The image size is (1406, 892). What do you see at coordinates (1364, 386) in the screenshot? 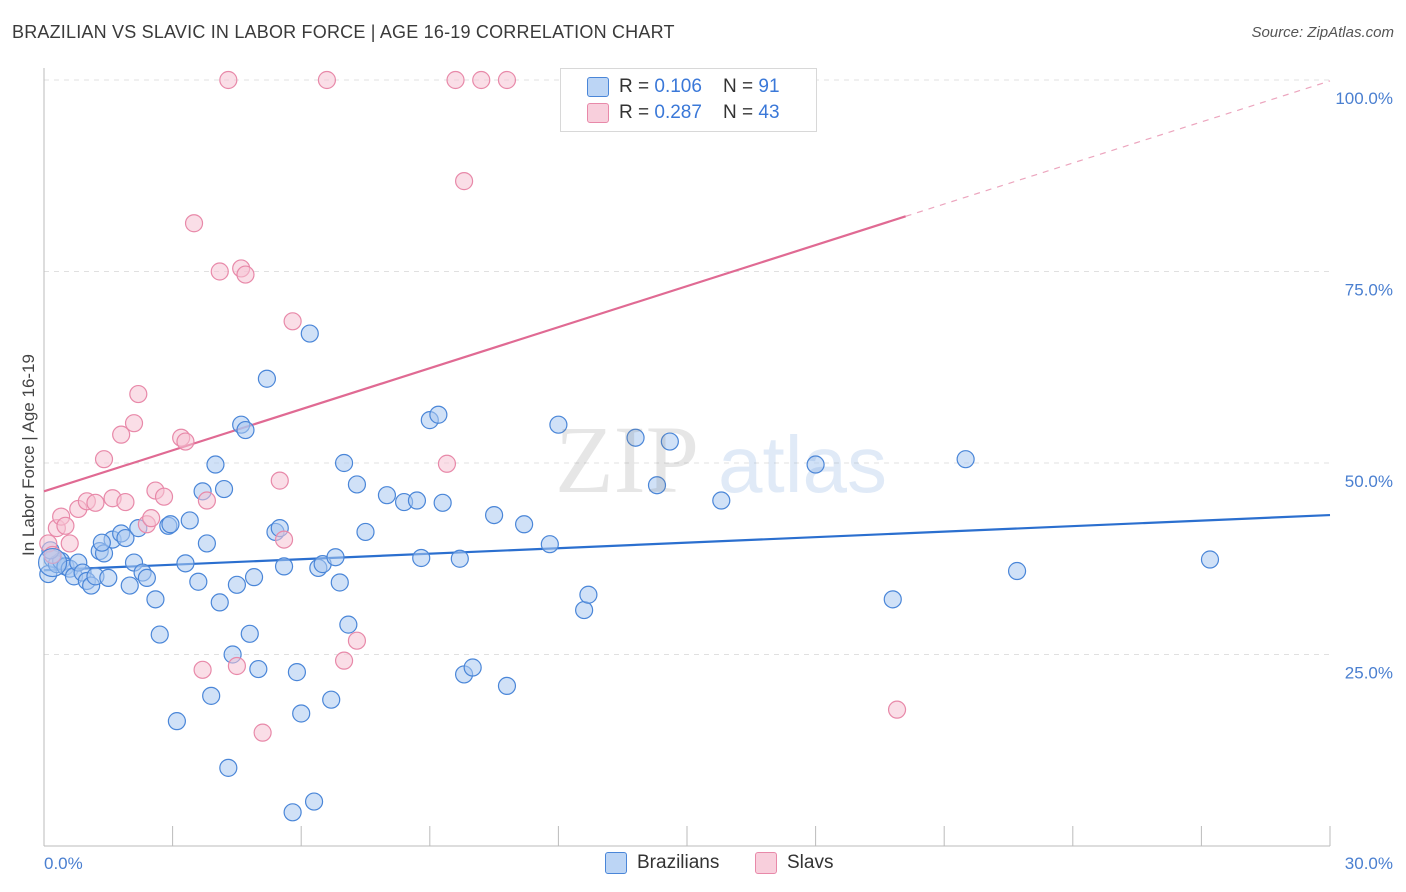
I see `y-tick-labels: 25.0% 50.0% 75.0% 100.0%` at bounding box center [1364, 386].